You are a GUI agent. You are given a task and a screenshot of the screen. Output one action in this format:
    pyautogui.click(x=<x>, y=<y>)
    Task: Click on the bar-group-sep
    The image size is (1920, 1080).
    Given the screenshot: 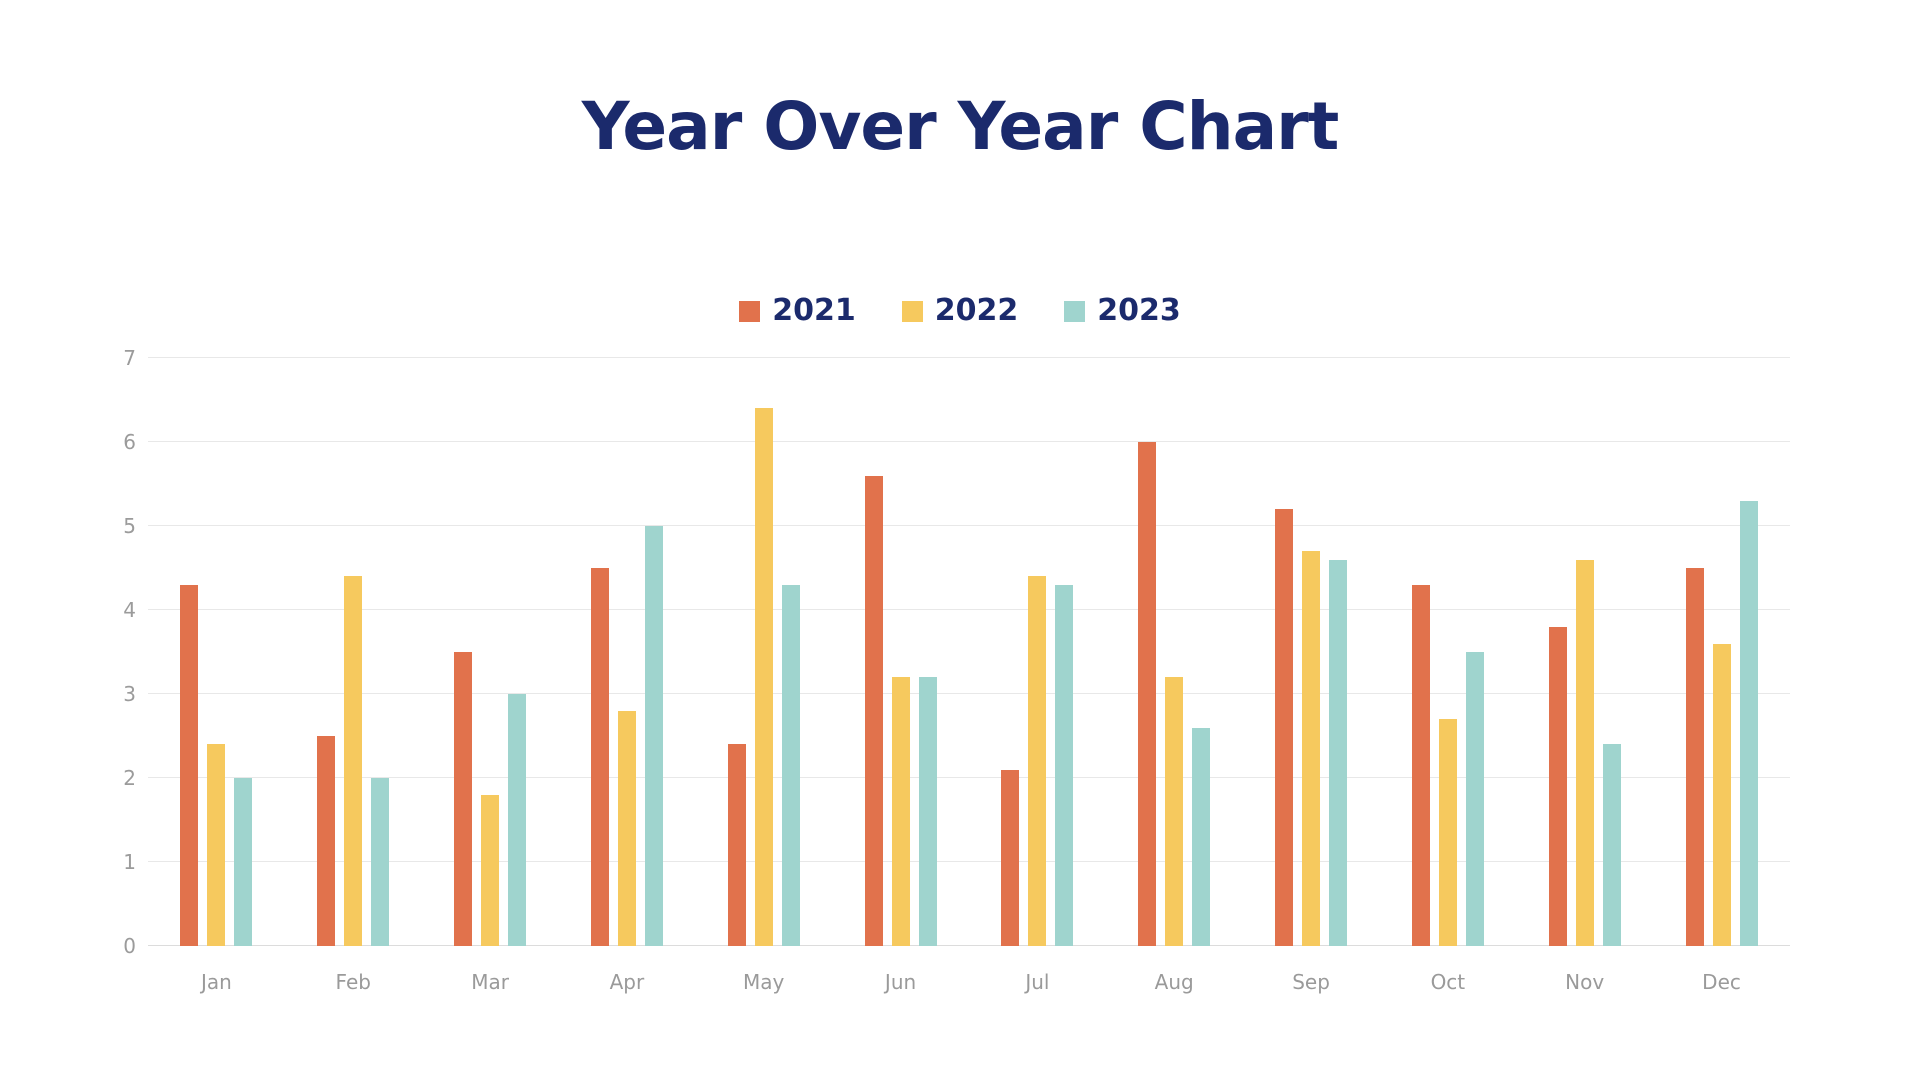 What is the action you would take?
    pyautogui.click(x=1311, y=652)
    